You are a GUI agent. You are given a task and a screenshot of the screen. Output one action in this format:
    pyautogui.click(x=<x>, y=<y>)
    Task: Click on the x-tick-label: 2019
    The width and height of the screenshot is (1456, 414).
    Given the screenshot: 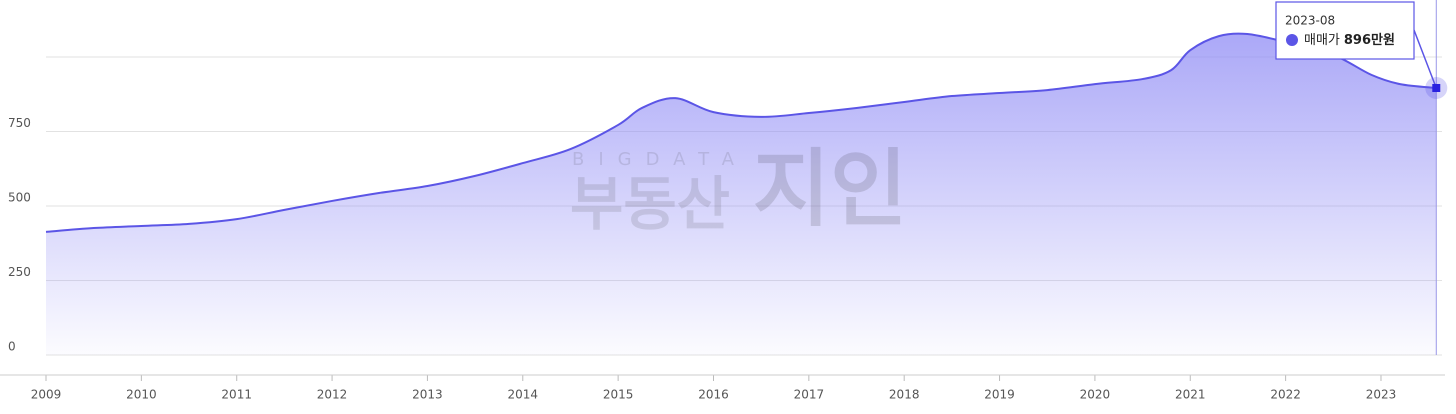 What is the action you would take?
    pyautogui.click(x=999, y=395)
    